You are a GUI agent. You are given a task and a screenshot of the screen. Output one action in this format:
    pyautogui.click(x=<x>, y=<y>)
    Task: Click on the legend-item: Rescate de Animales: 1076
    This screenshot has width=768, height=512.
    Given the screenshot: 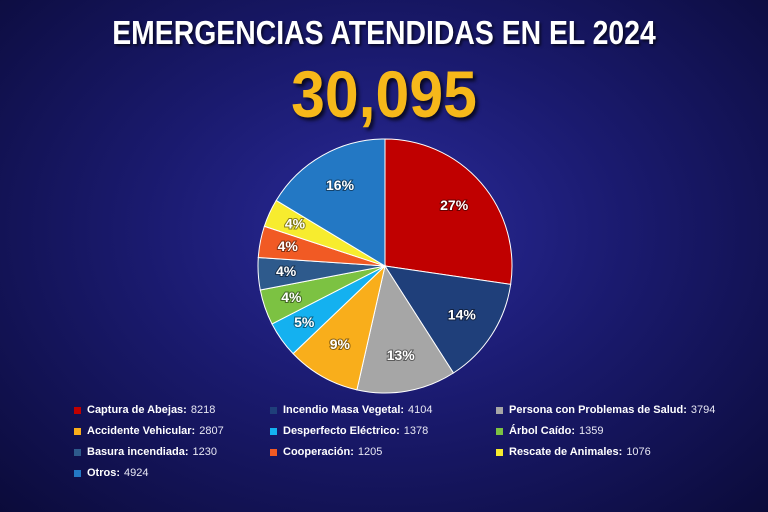 What is the action you would take?
    pyautogui.click(x=621, y=452)
    